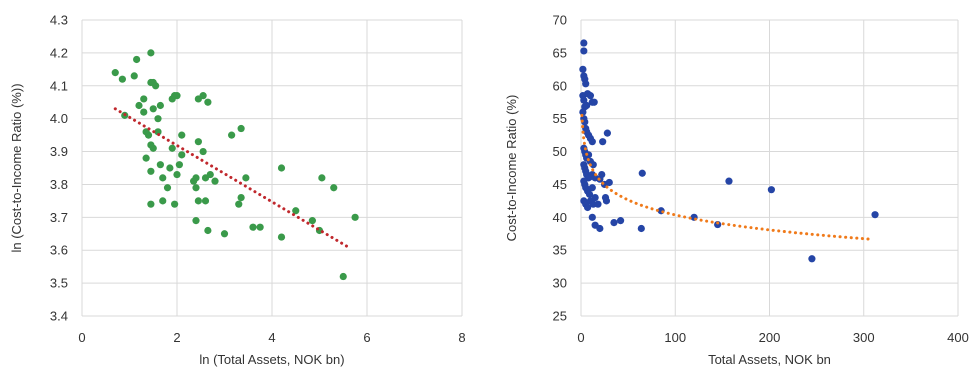 The height and width of the screenshot is (369, 971). I want to click on right-x-tick-label: 100, so click(675, 337).